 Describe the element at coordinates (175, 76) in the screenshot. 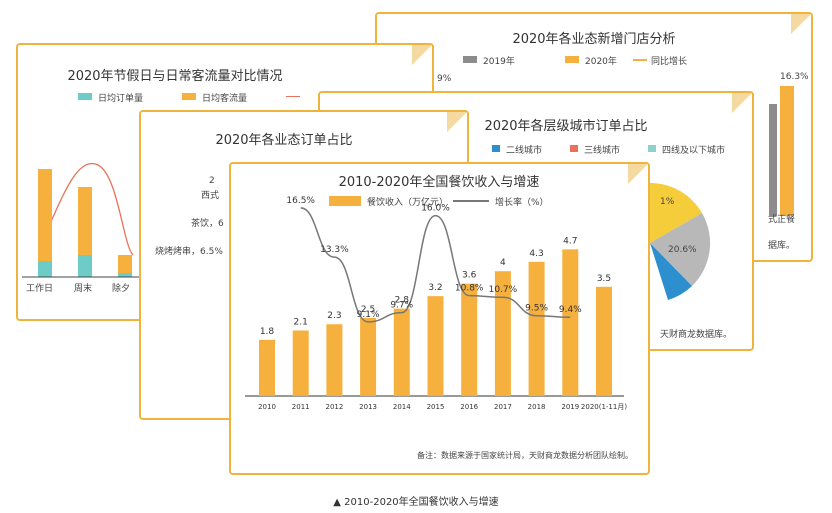

I see `card-holiday-title: 2020年节假日与日常客流量对比情况` at that location.